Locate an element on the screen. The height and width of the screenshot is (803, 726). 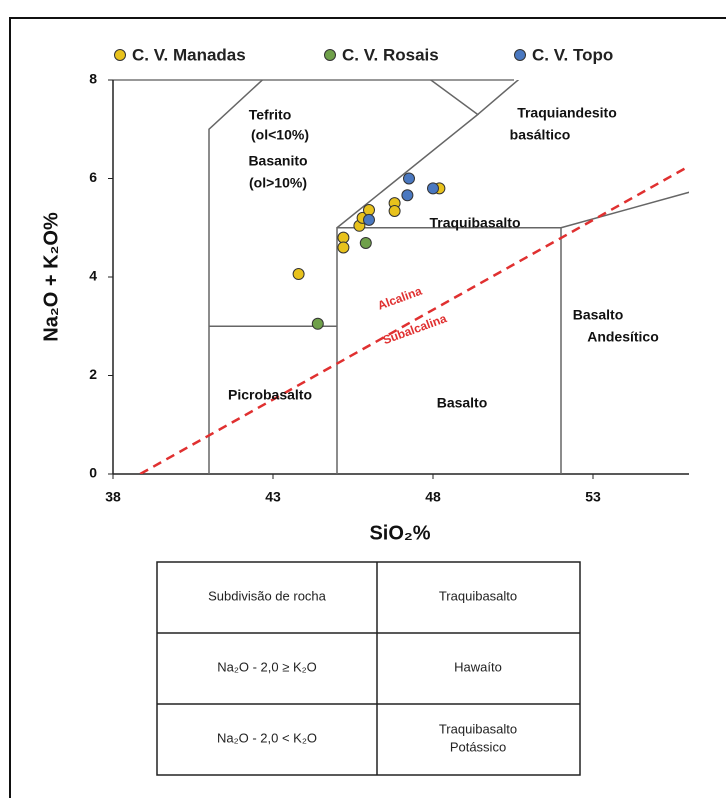
legend-label: C. V. Topo is located at coordinates (572, 54).